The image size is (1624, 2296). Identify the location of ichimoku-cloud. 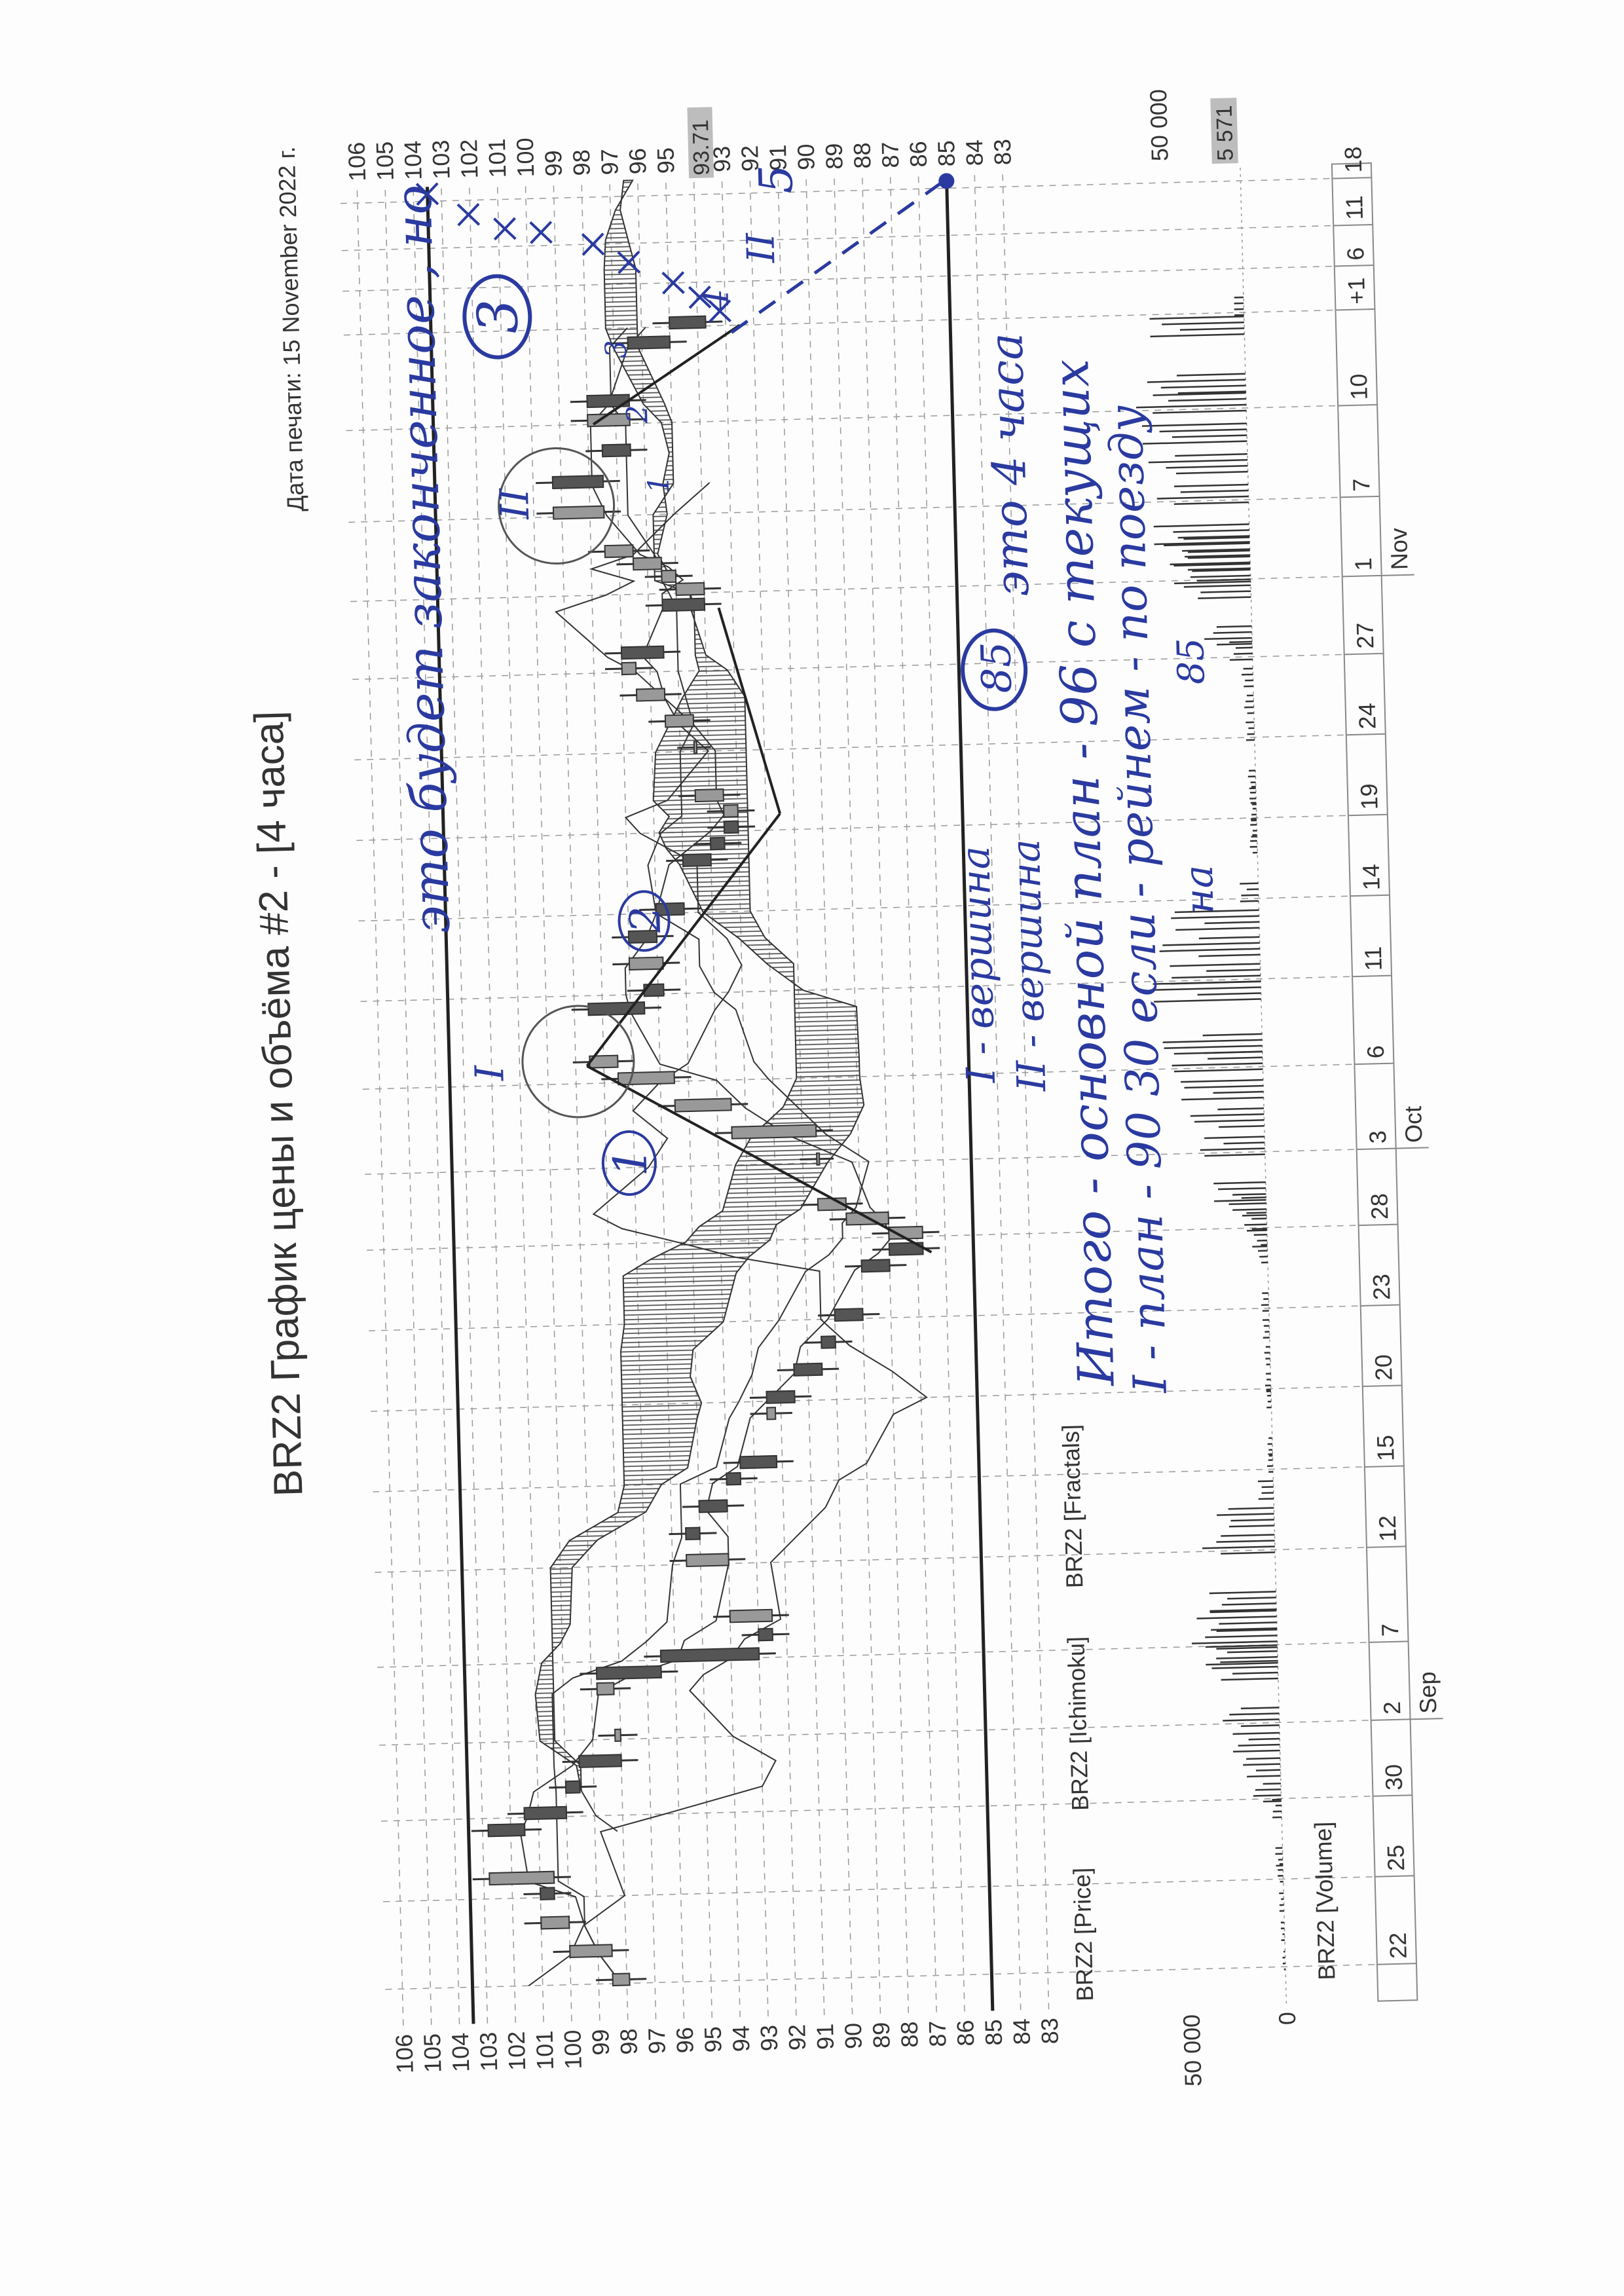
(699, 1006).